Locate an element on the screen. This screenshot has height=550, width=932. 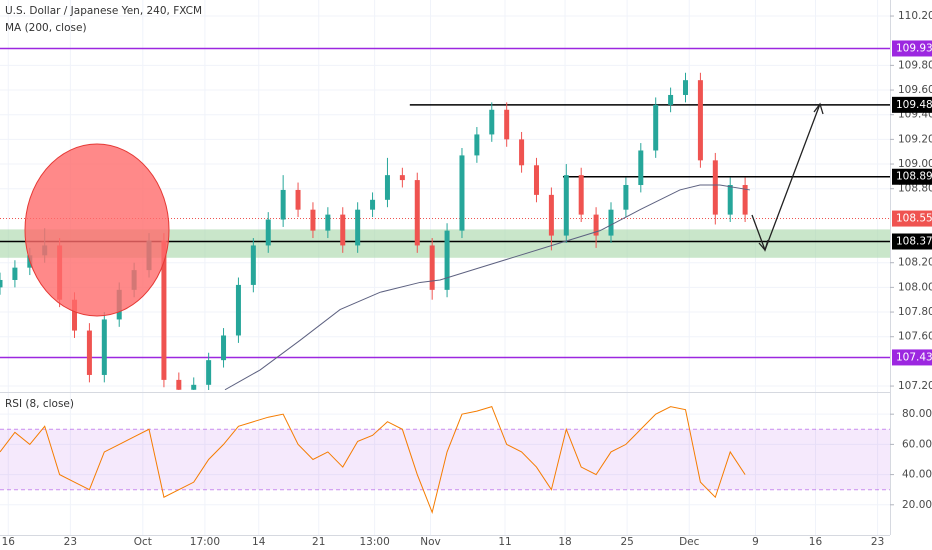
y-tick-label: 108.800 is located at coordinates (915, 189).